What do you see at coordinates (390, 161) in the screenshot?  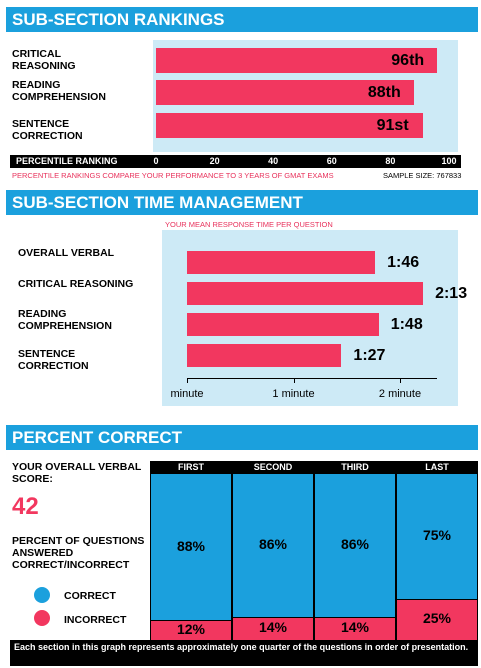 I see `tick-label: 80` at bounding box center [390, 161].